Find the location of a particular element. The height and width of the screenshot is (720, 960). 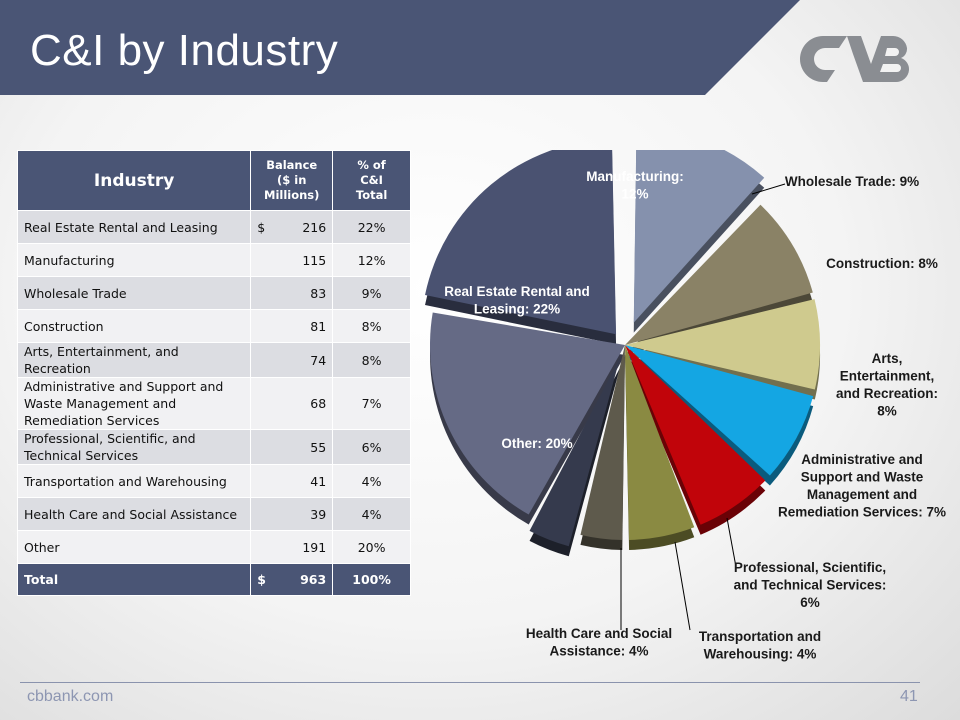

data-label-line: Manufacturing: is located at coordinates (635, 176).